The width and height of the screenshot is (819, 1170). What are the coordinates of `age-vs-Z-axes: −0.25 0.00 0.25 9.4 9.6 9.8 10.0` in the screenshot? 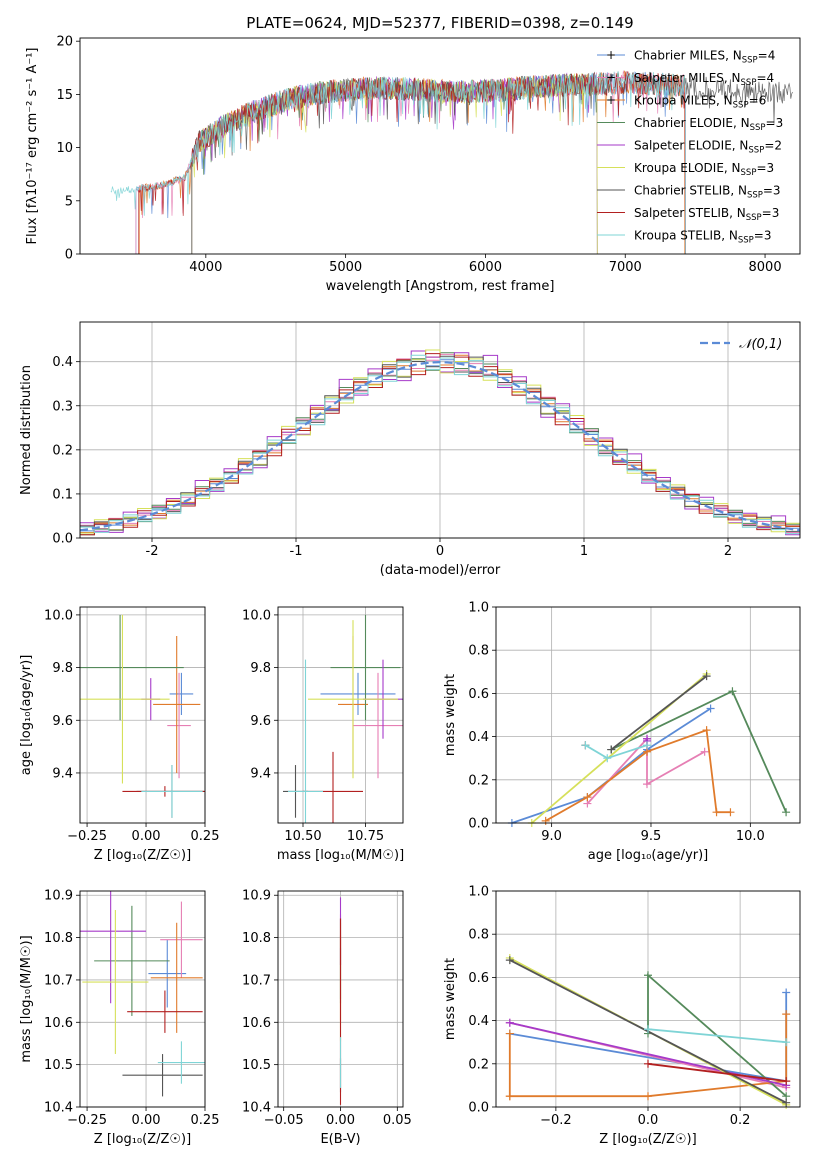 It's located at (131, 725).